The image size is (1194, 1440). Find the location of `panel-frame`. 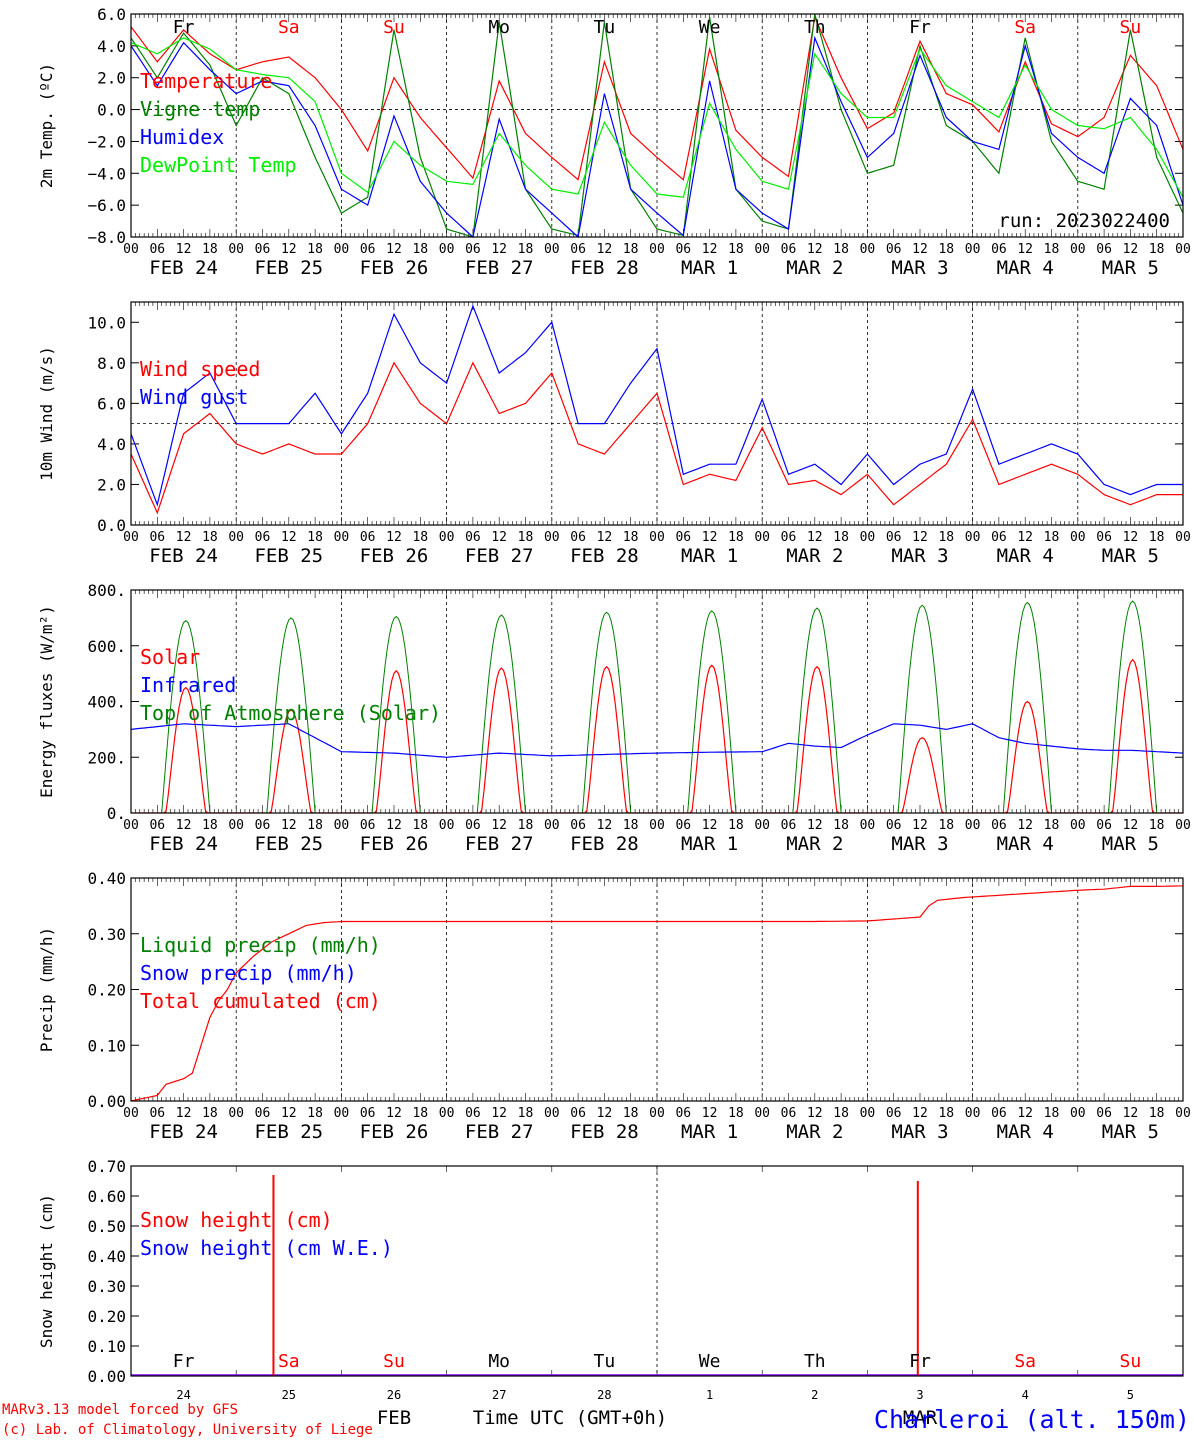

panel-frame is located at coordinates (657, 125).